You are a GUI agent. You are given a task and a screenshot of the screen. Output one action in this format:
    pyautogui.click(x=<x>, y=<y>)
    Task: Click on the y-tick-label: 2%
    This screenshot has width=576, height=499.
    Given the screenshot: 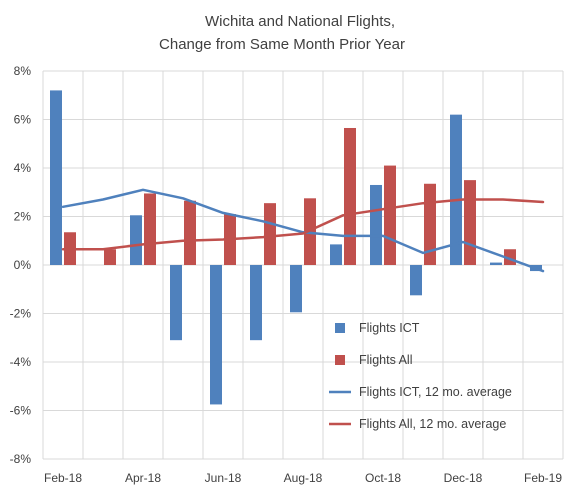 What is the action you would take?
    pyautogui.click(x=23, y=217)
    